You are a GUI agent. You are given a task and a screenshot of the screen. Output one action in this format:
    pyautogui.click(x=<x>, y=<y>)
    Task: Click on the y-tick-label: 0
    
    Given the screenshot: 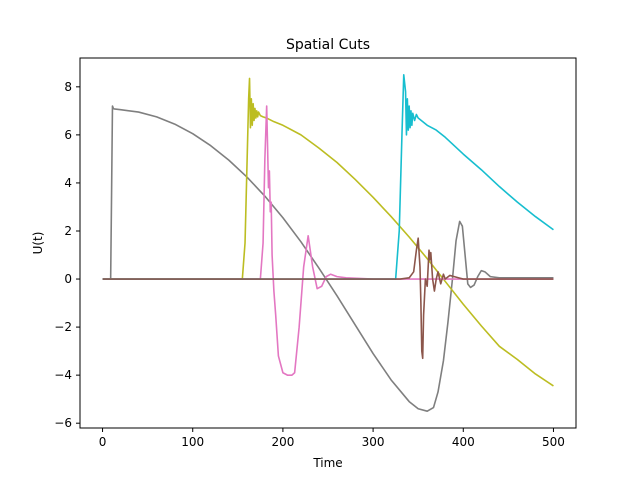 What is the action you would take?
    pyautogui.click(x=68, y=279)
    